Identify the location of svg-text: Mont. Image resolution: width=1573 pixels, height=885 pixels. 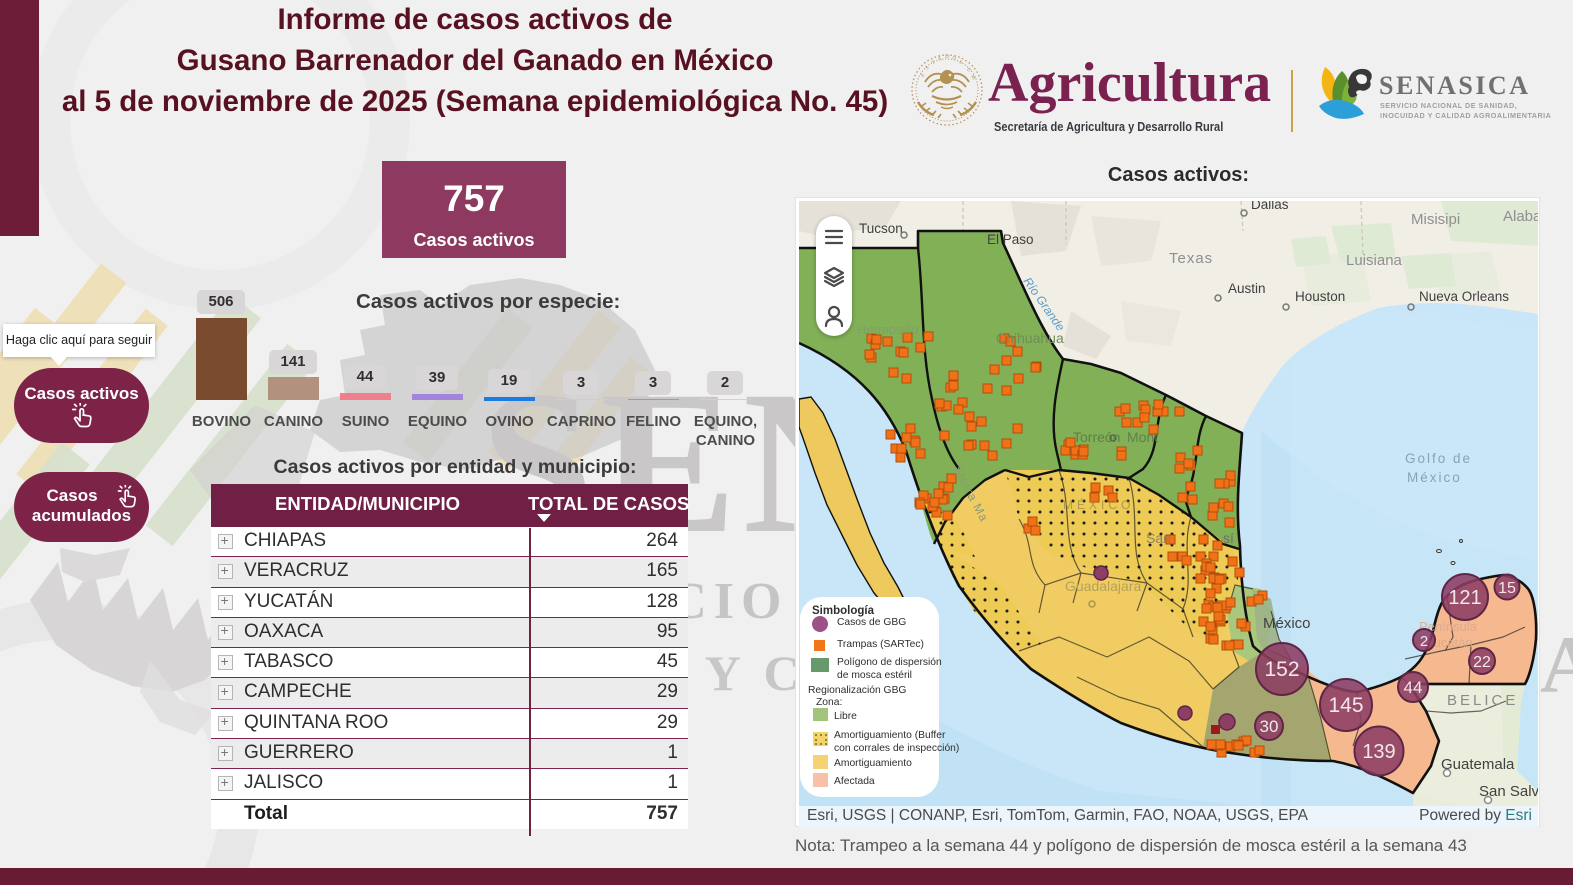
(1142, 437).